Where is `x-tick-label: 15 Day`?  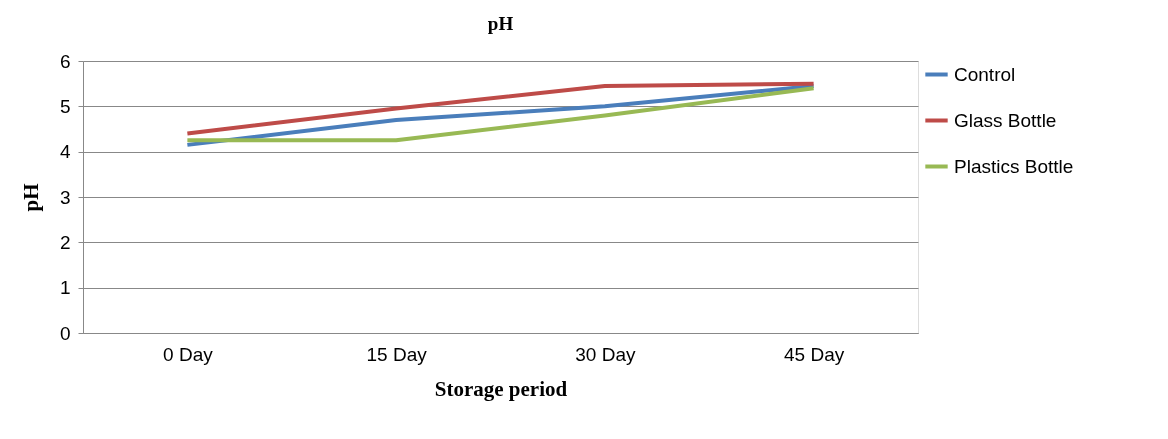
x-tick-label: 15 Day is located at coordinates (397, 354).